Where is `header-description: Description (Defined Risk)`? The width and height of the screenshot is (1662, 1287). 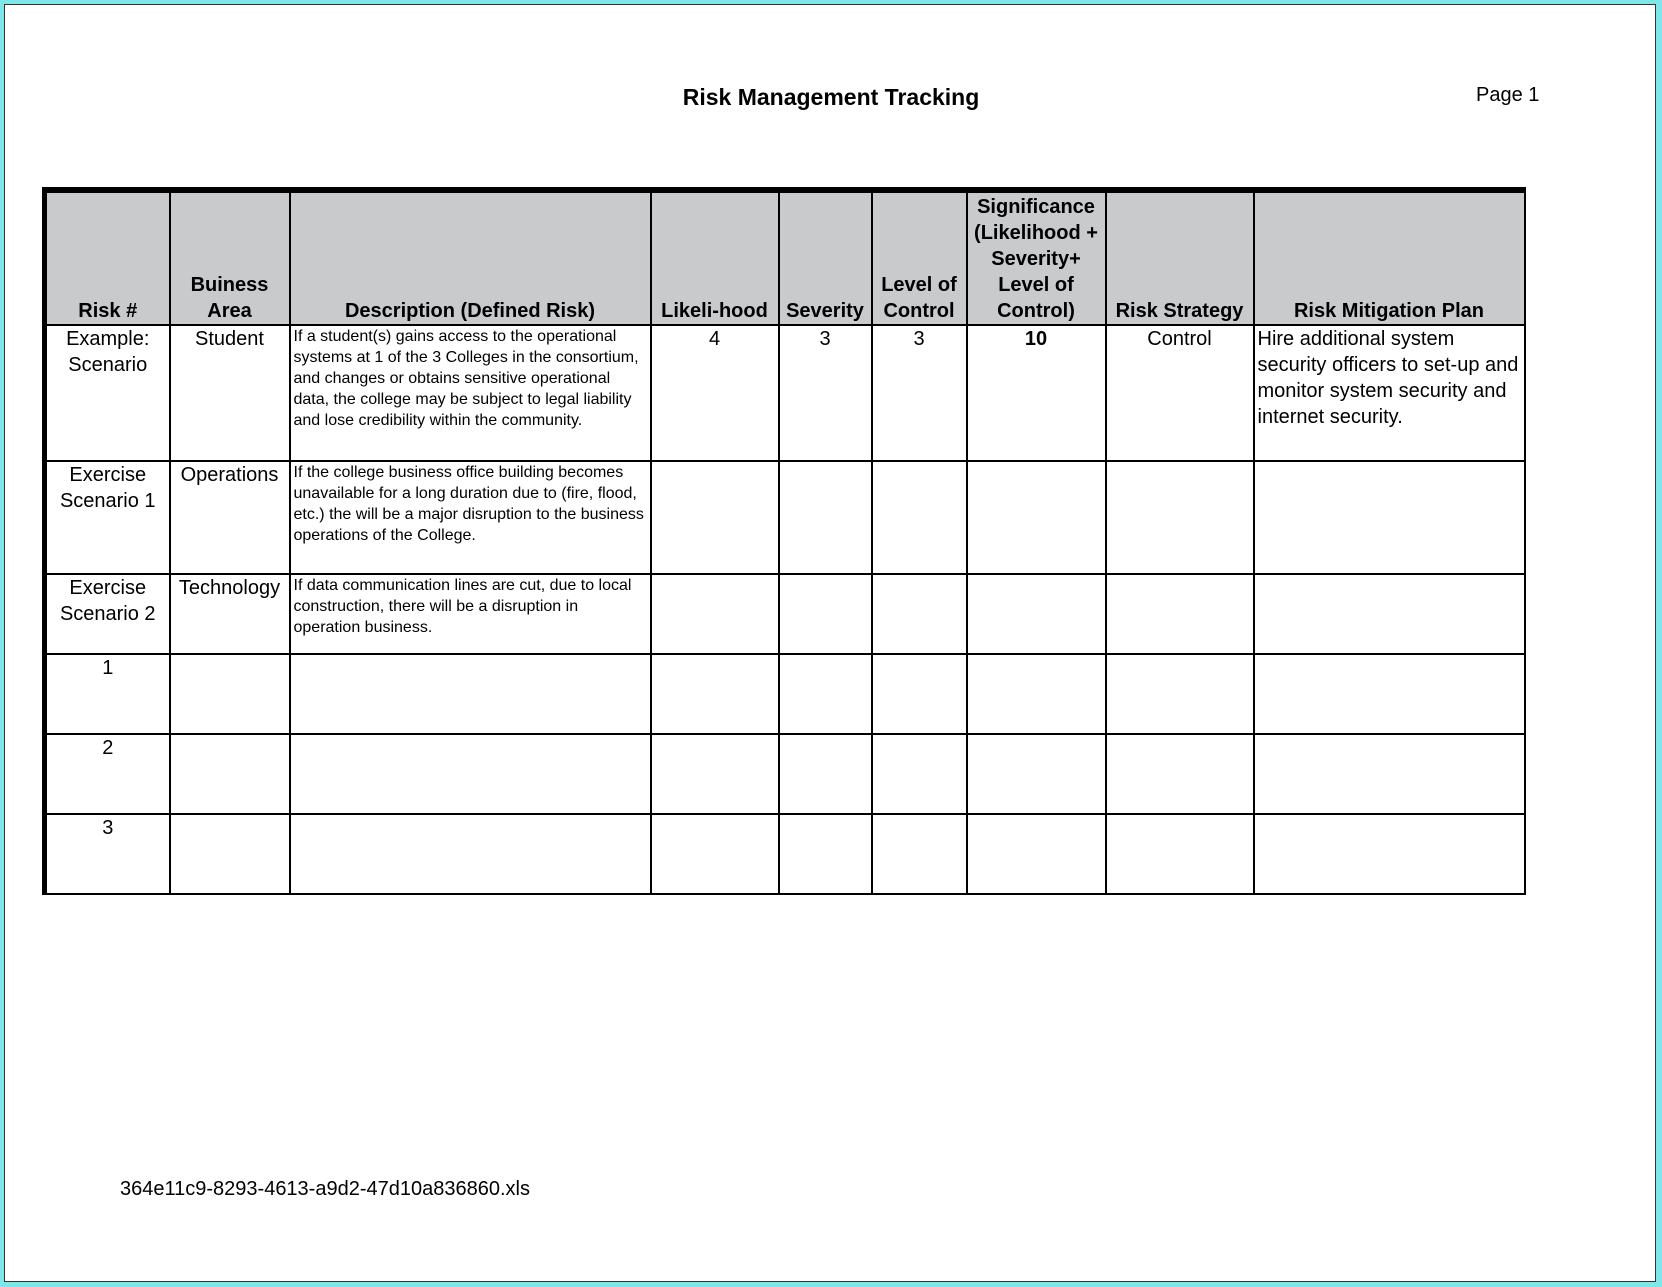
header-description: Description (Defined Risk) is located at coordinates (470, 257).